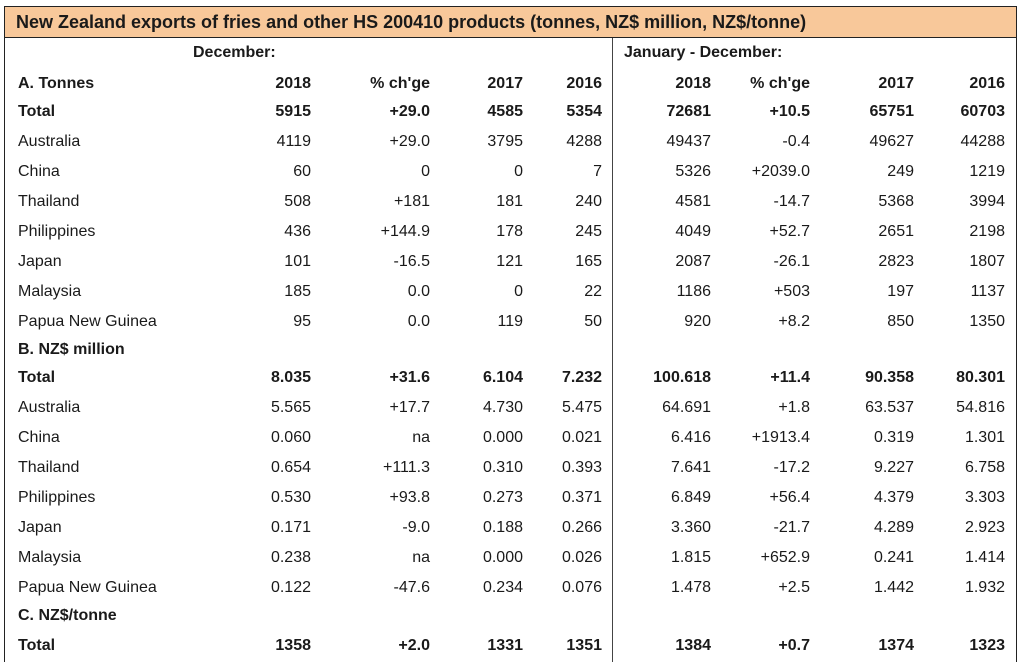 The height and width of the screenshot is (668, 1024). Describe the element at coordinates (297, 291) in the screenshot. I see `table-cell: 185` at that location.